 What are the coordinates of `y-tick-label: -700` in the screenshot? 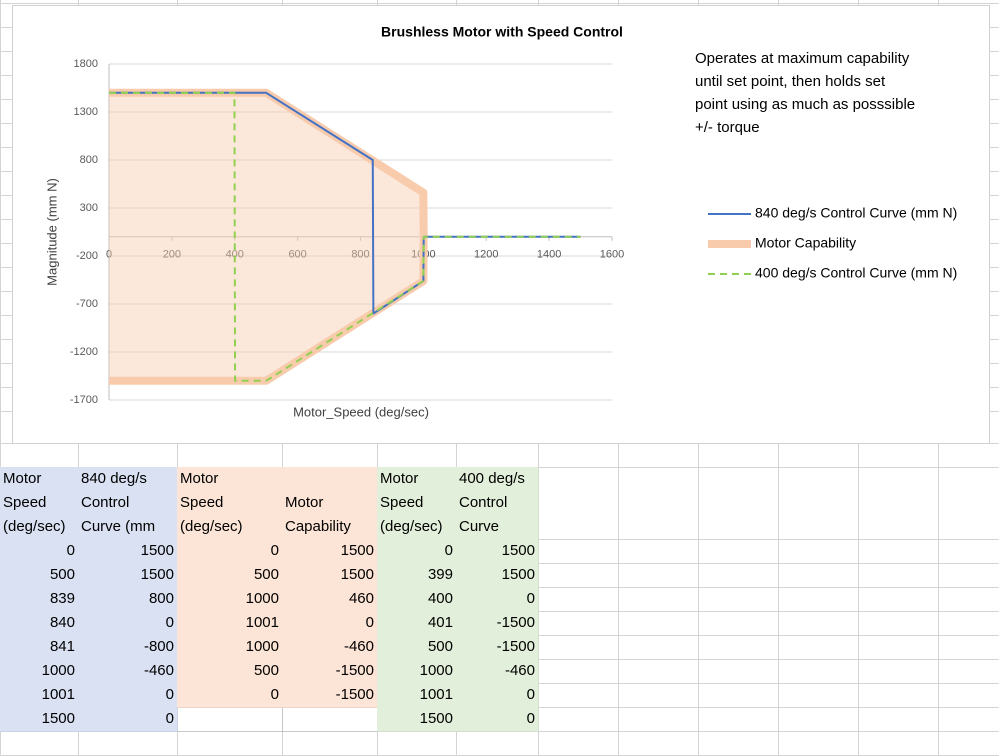 It's located at (87, 304).